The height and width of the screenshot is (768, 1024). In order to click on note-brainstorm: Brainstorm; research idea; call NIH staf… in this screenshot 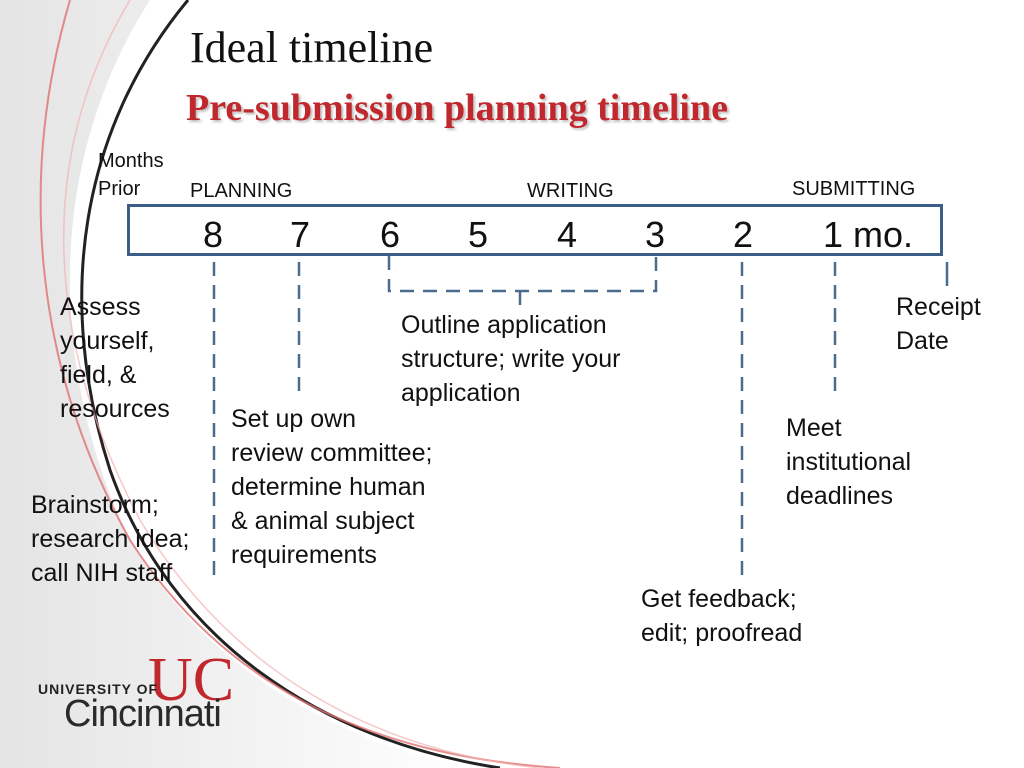, I will do `click(110, 539)`.